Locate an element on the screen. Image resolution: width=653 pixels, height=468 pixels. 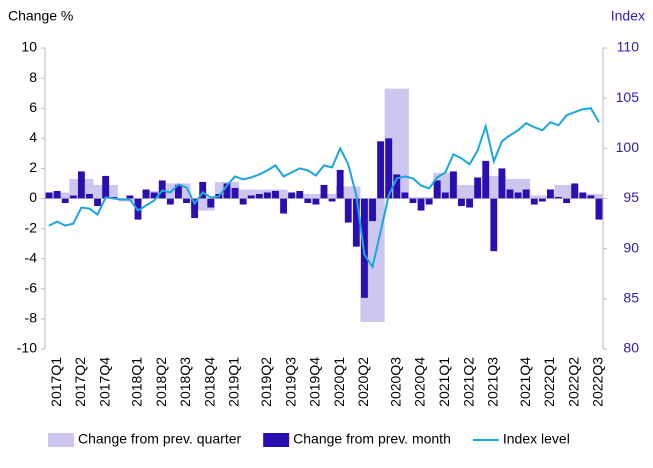
x-tick-label: 2017Q2 is located at coordinates (80, 382).